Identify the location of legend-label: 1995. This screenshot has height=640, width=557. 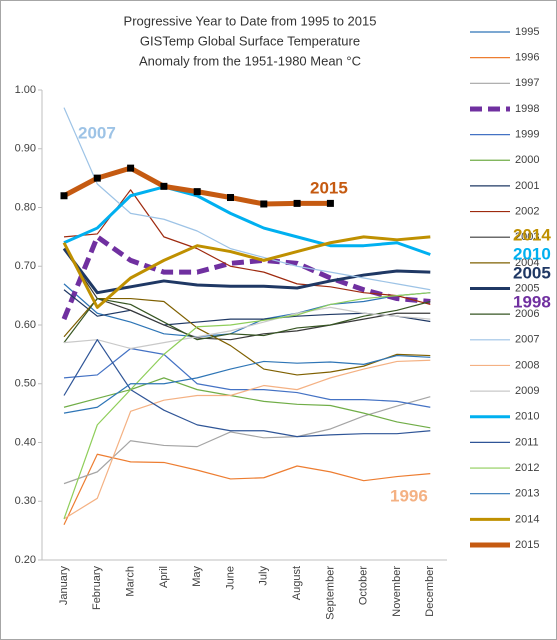
(527, 32).